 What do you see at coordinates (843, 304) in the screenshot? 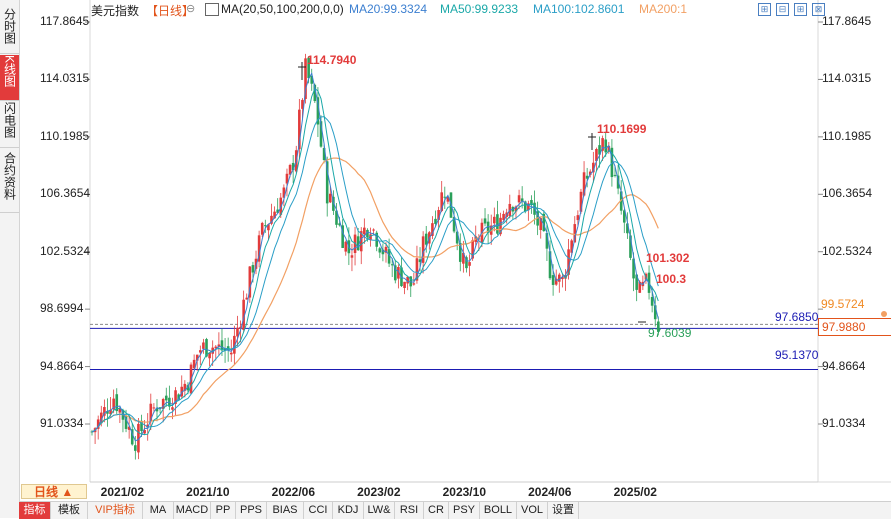
I see `ma-price-tag: 99.5724` at bounding box center [843, 304].